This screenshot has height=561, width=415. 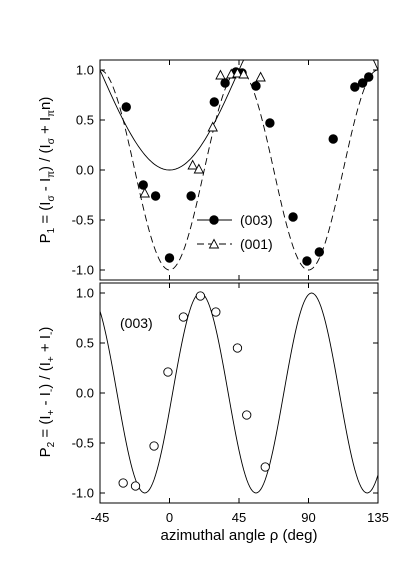 What do you see at coordinates (47, 392) in the screenshot?
I see `bottom-y-axis-label: P2 = (I+ - I-) / (I+ + I-)` at bounding box center [47, 392].